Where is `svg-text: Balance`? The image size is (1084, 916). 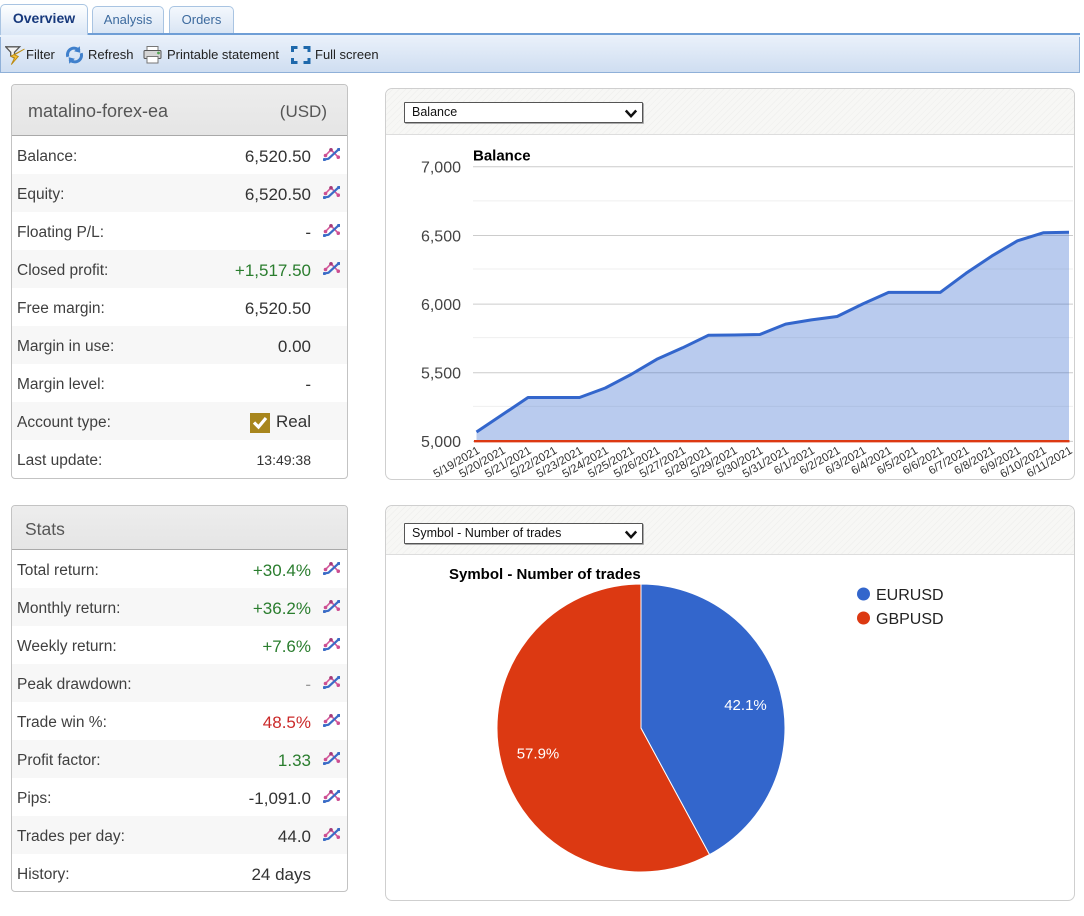 svg-text: Balance is located at coordinates (502, 156).